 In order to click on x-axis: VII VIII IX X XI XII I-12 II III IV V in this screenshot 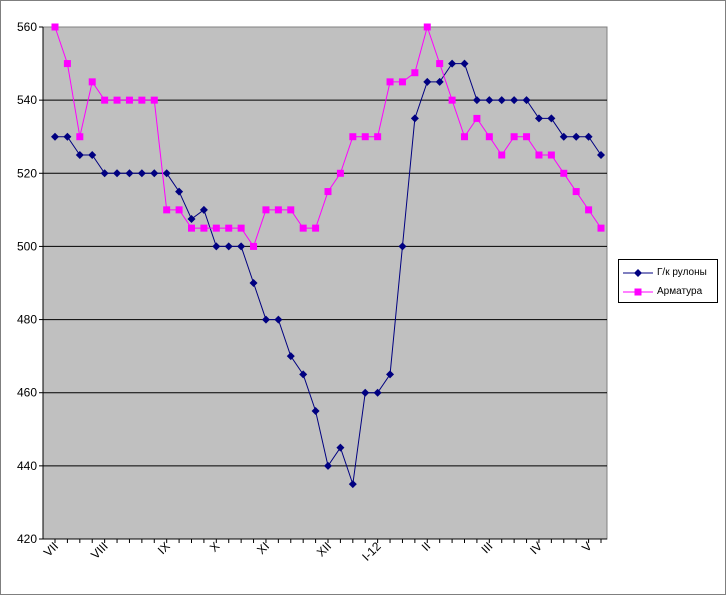, I will do `click(324, 551)`.